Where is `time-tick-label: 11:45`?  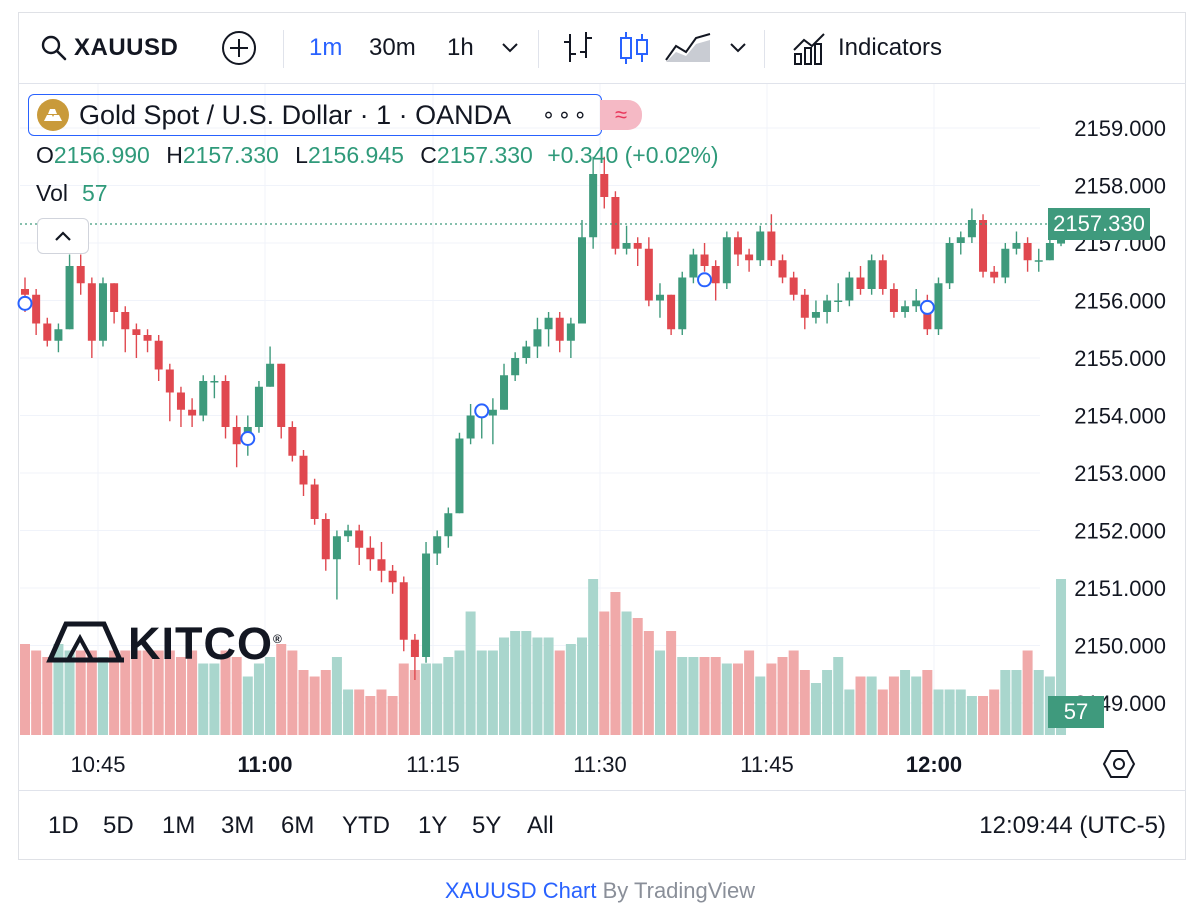
time-tick-label: 11:45 is located at coordinates (766, 764).